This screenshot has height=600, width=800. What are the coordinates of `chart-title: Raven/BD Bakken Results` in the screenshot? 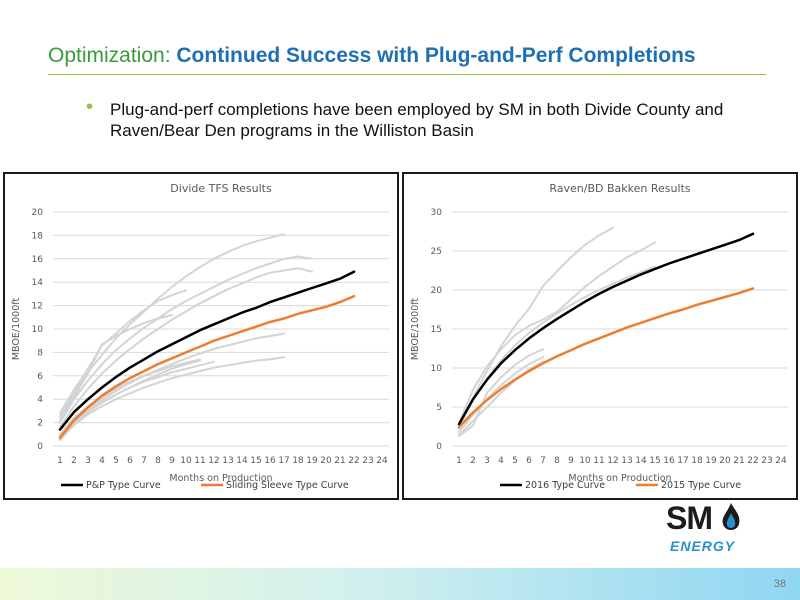 It's located at (619, 188).